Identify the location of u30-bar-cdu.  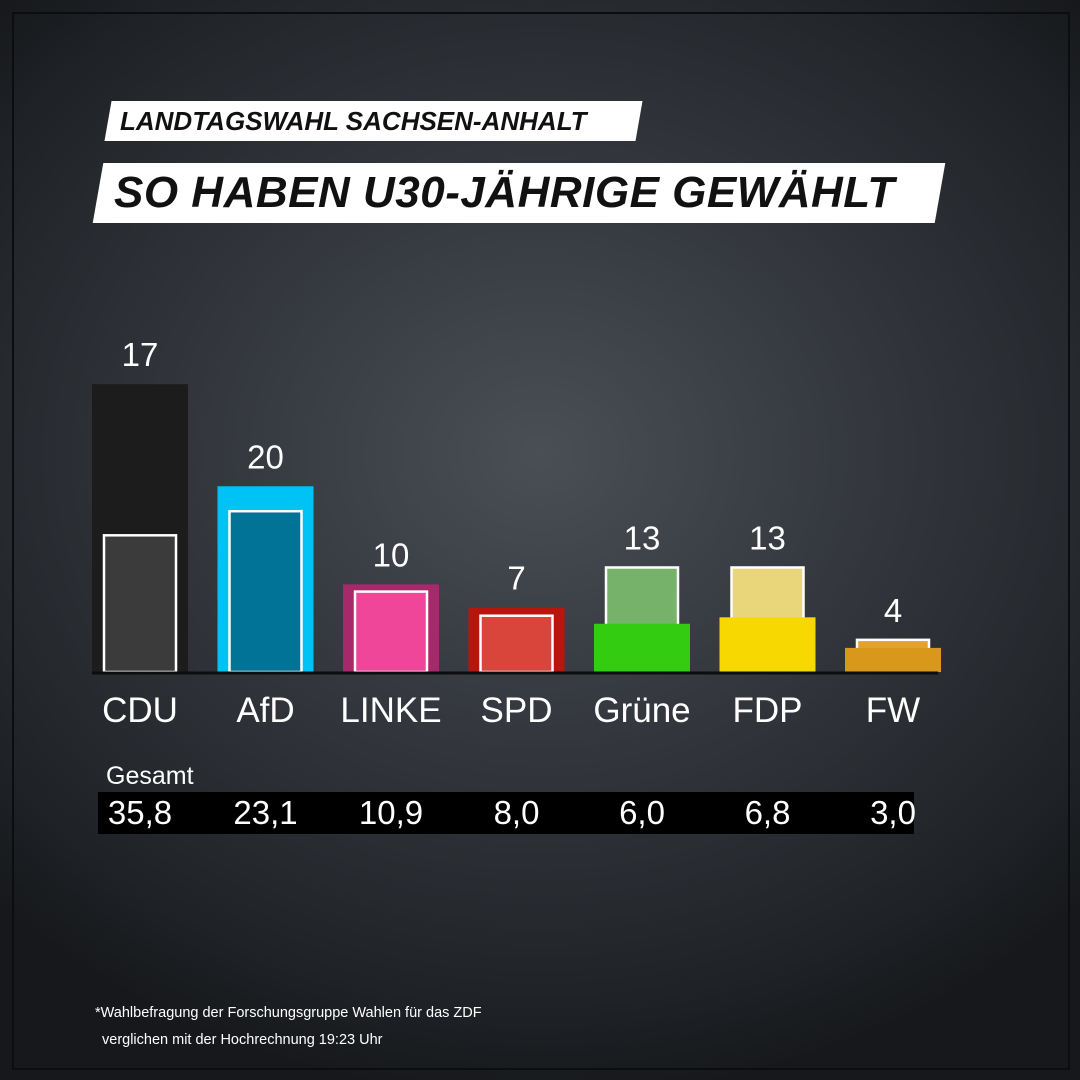
(140, 604).